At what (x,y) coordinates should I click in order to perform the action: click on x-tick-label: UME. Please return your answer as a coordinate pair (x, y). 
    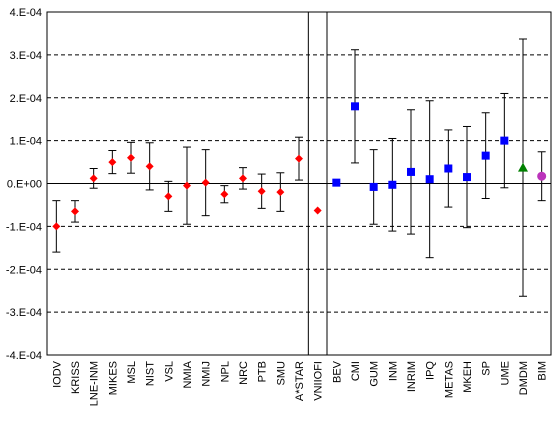
    Looking at the image, I should click on (505, 373).